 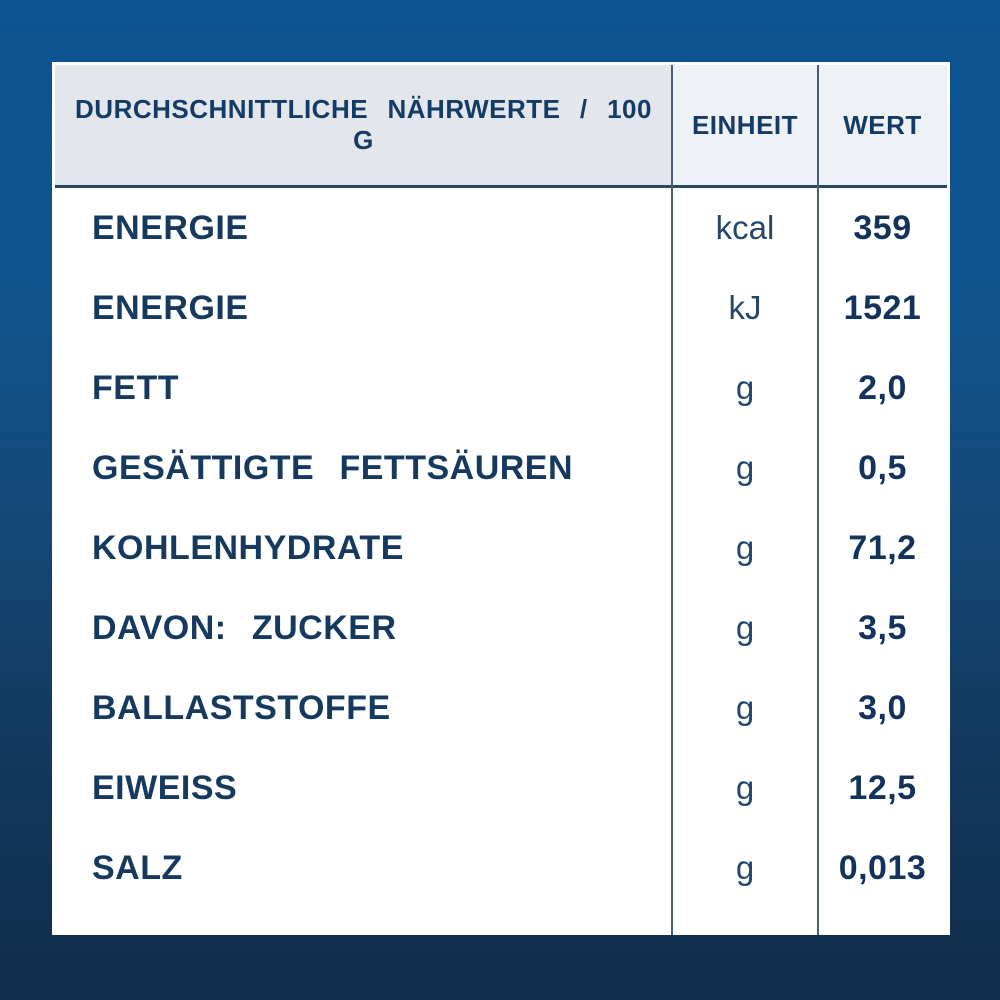 What do you see at coordinates (501, 868) in the screenshot?
I see `table-row: SALZ g 0,013` at bounding box center [501, 868].